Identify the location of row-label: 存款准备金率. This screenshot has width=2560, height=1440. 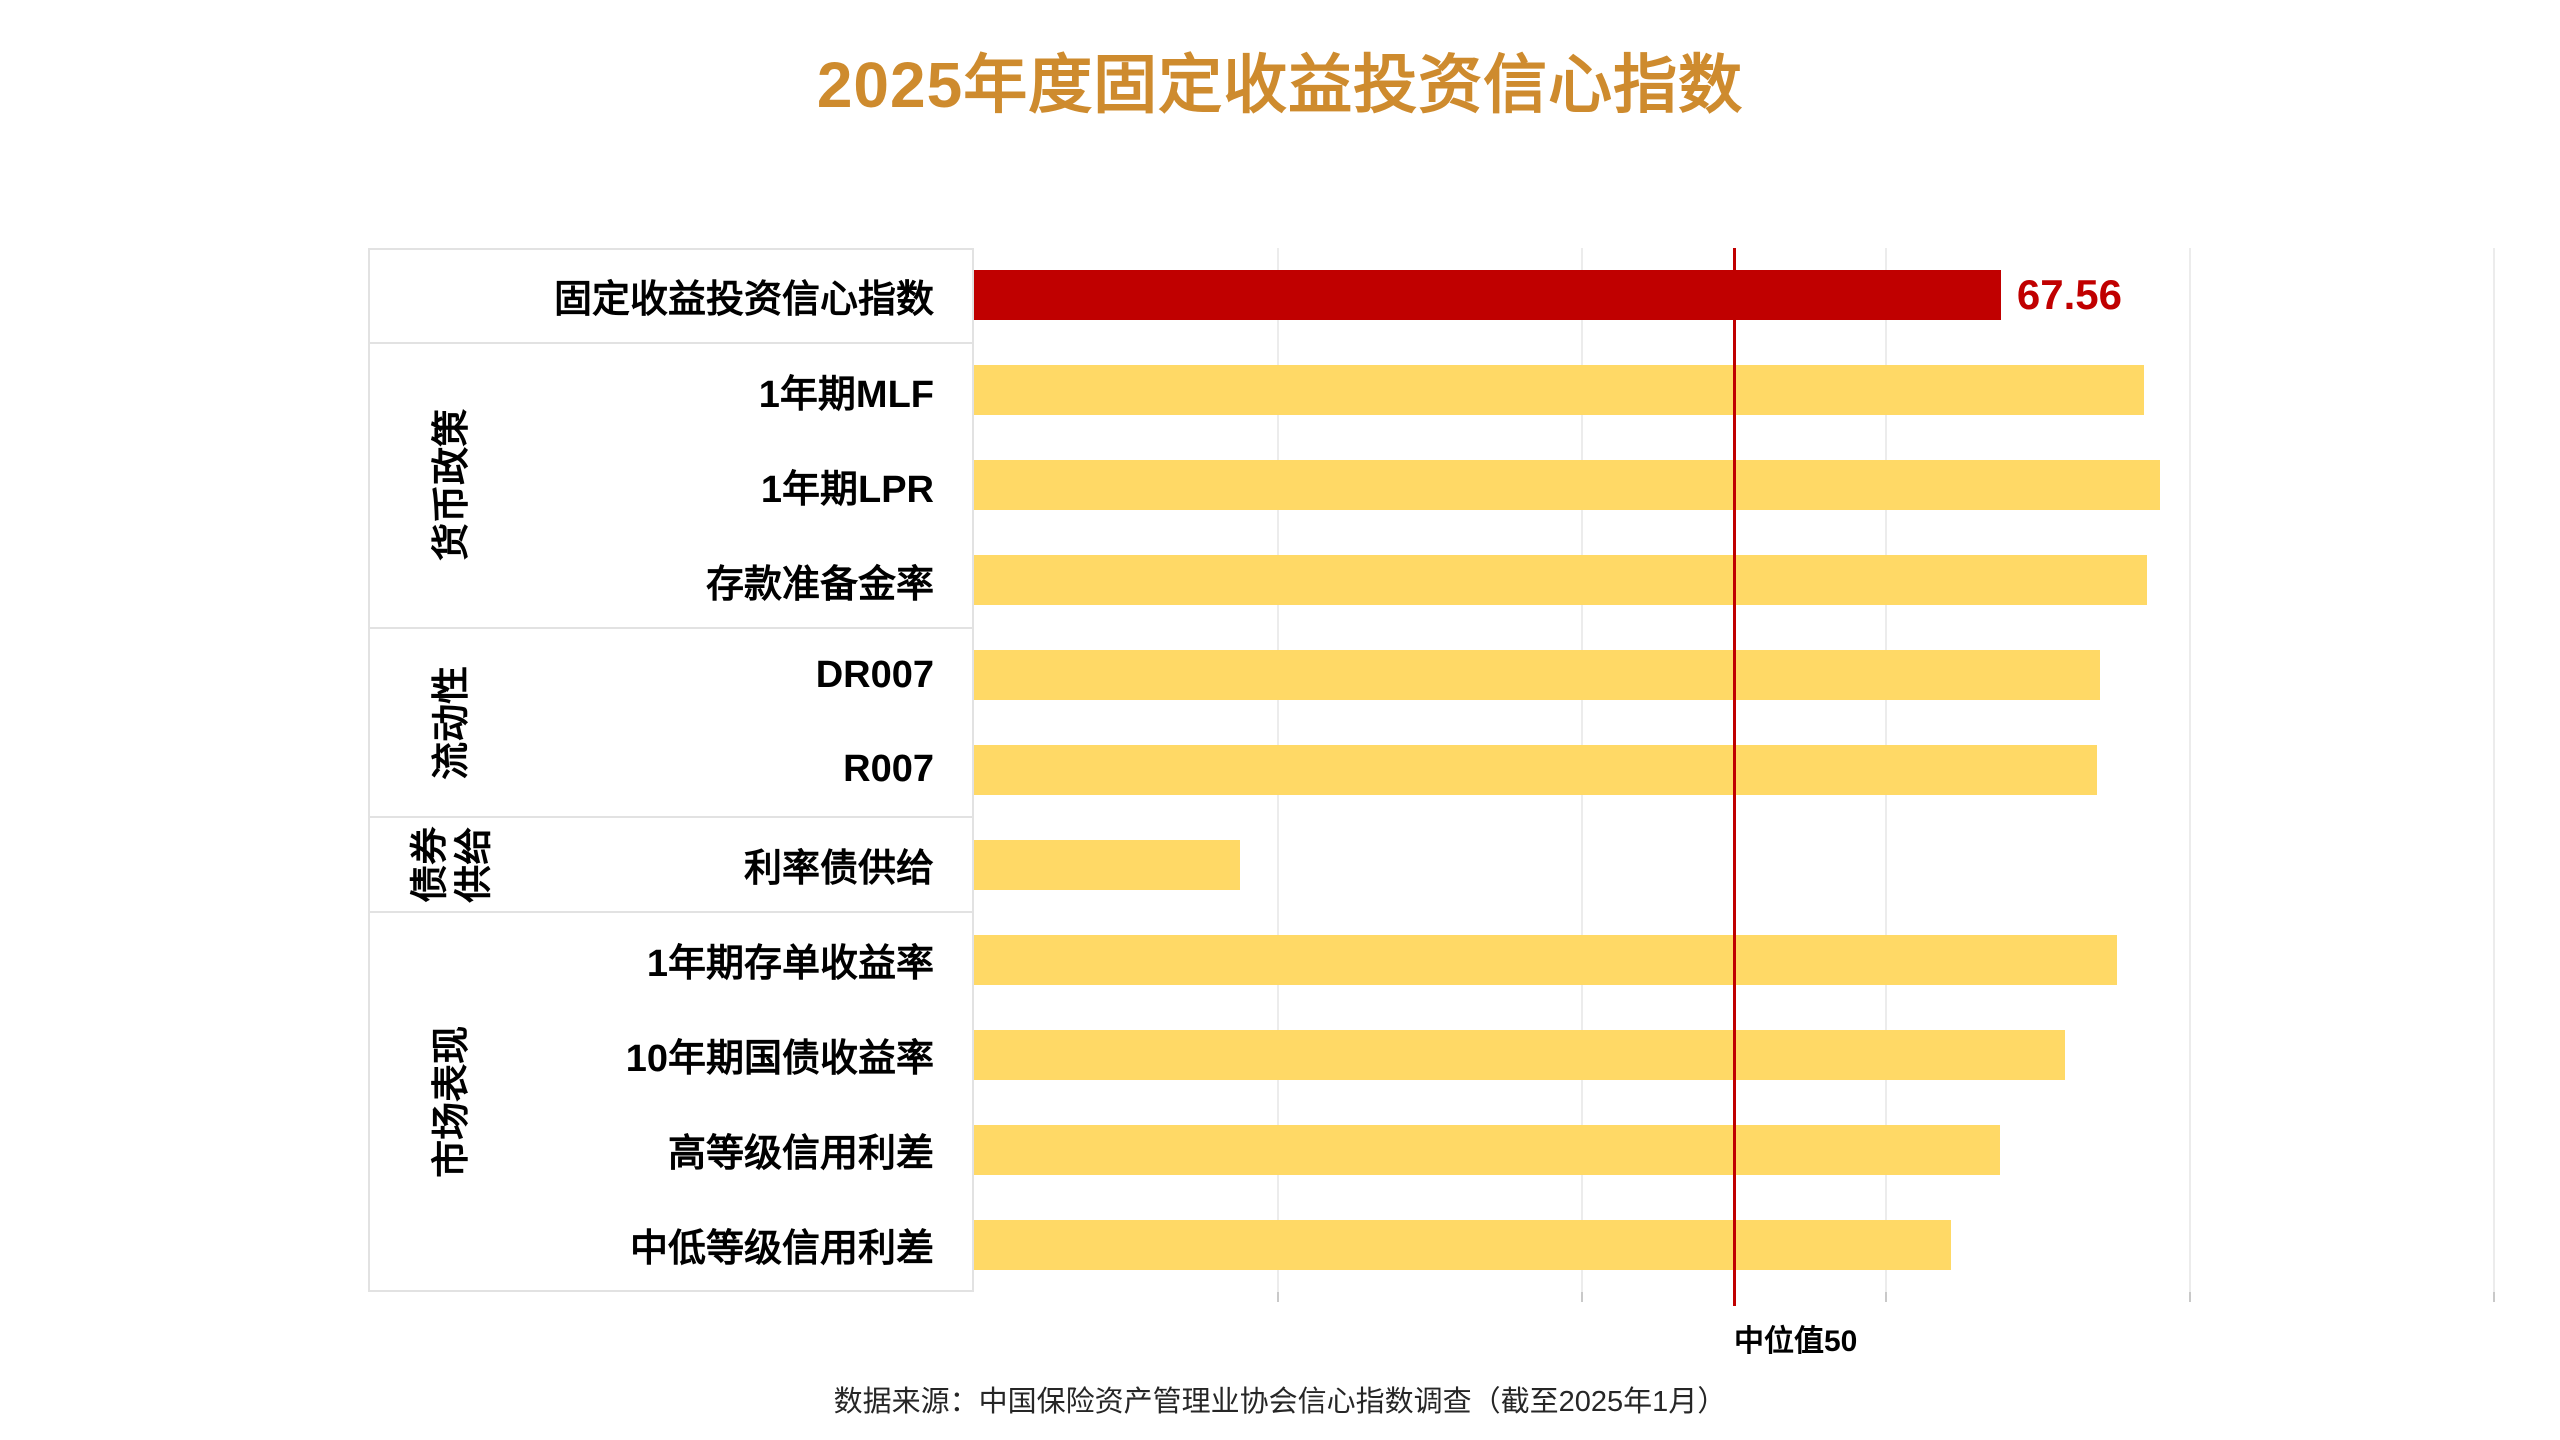
(819, 584).